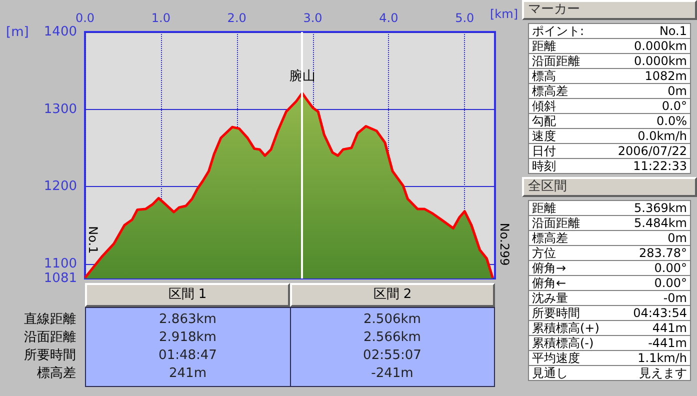 The height and width of the screenshot is (396, 697). What do you see at coordinates (60, 264) in the screenshot?
I see `y-tick-label: 1100` at bounding box center [60, 264].